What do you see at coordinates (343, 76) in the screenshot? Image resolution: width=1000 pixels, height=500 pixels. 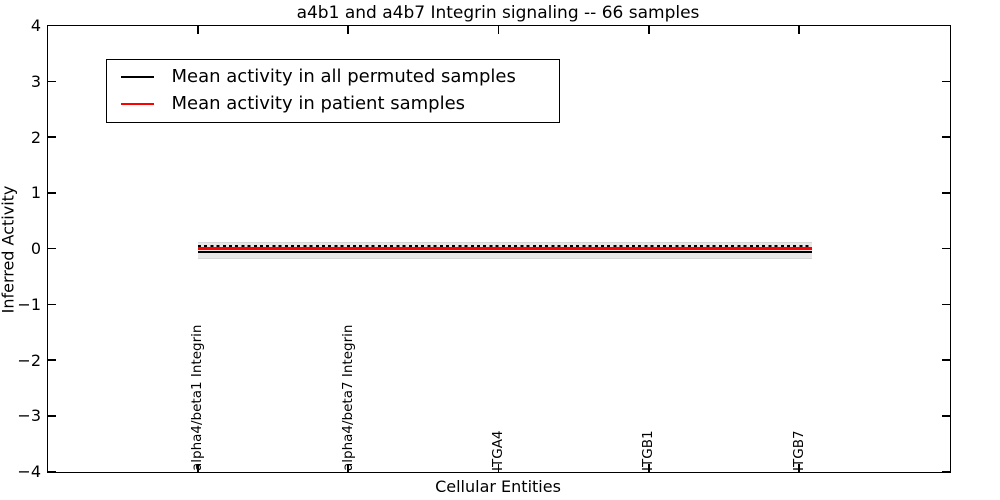 I see `legend-label: Mean activity in all permuted samples` at bounding box center [343, 76].